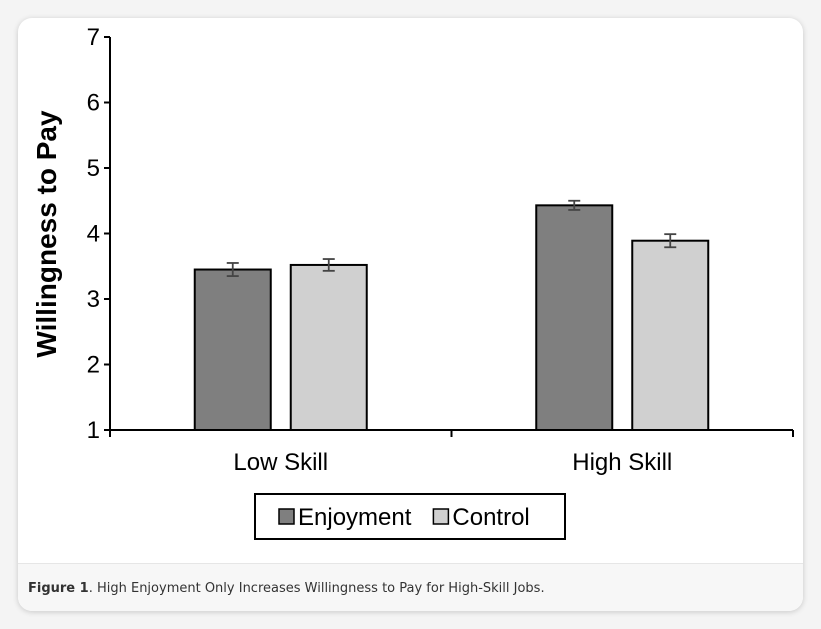 The width and height of the screenshot is (821, 629). I want to click on legend-swatch-enjoyment, so click(286, 516).